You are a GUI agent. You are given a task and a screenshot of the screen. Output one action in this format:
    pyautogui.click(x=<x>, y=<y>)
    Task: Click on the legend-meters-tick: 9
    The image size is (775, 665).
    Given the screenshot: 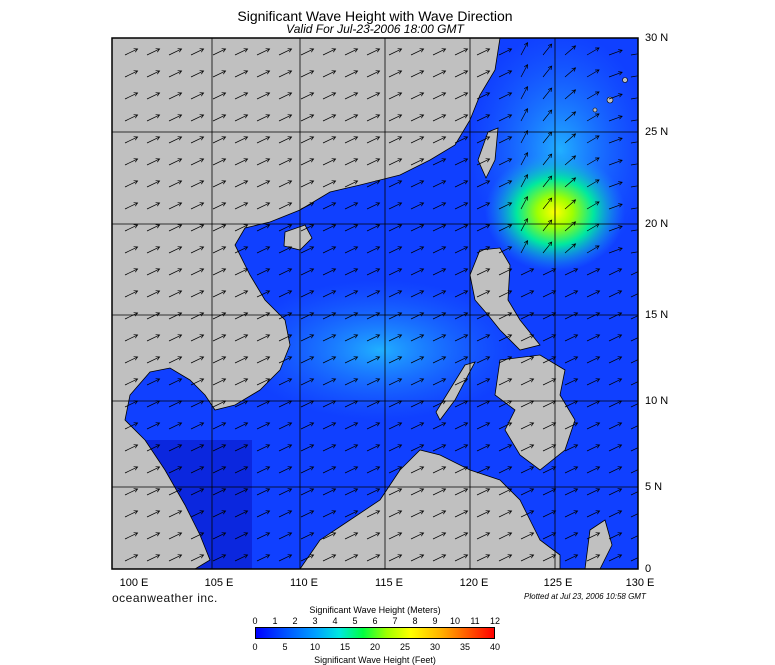 What is the action you would take?
    pyautogui.click(x=435, y=621)
    